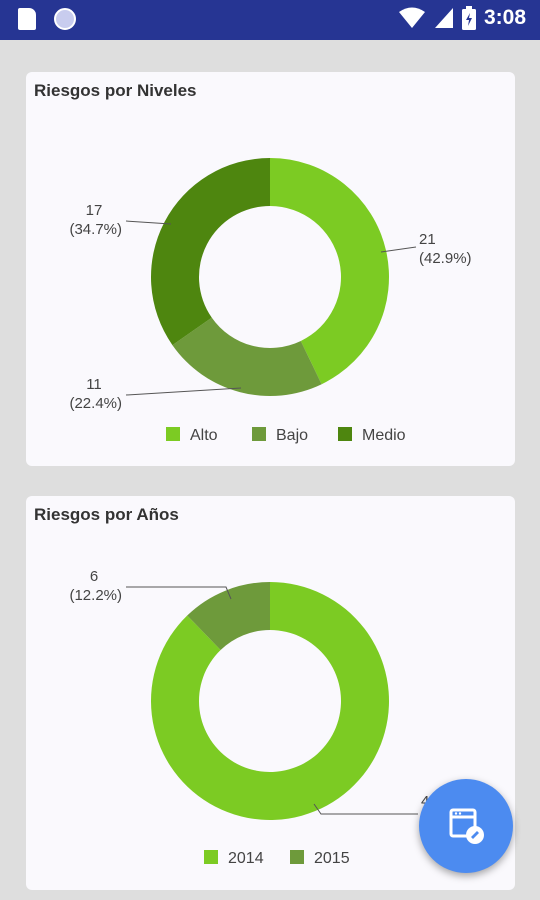 This screenshot has height=900, width=540. I want to click on sd-card-icon, so click(27, 19).